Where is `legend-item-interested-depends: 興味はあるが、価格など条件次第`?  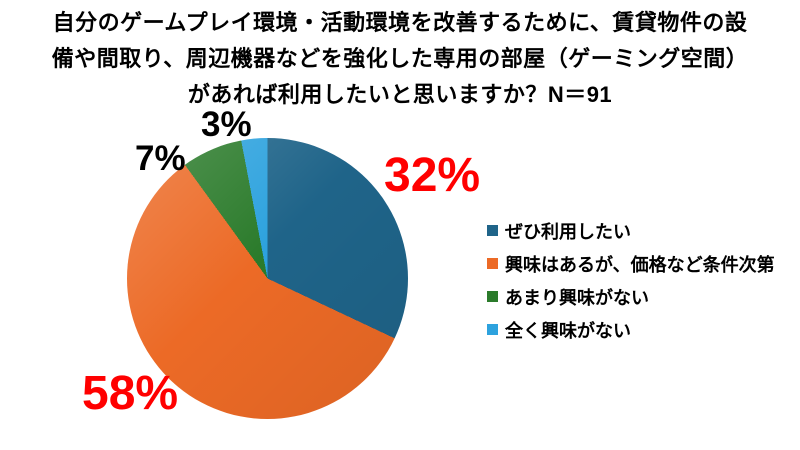 legend-item-interested-depends: 興味はあるが、価格など条件次第 is located at coordinates (631, 263).